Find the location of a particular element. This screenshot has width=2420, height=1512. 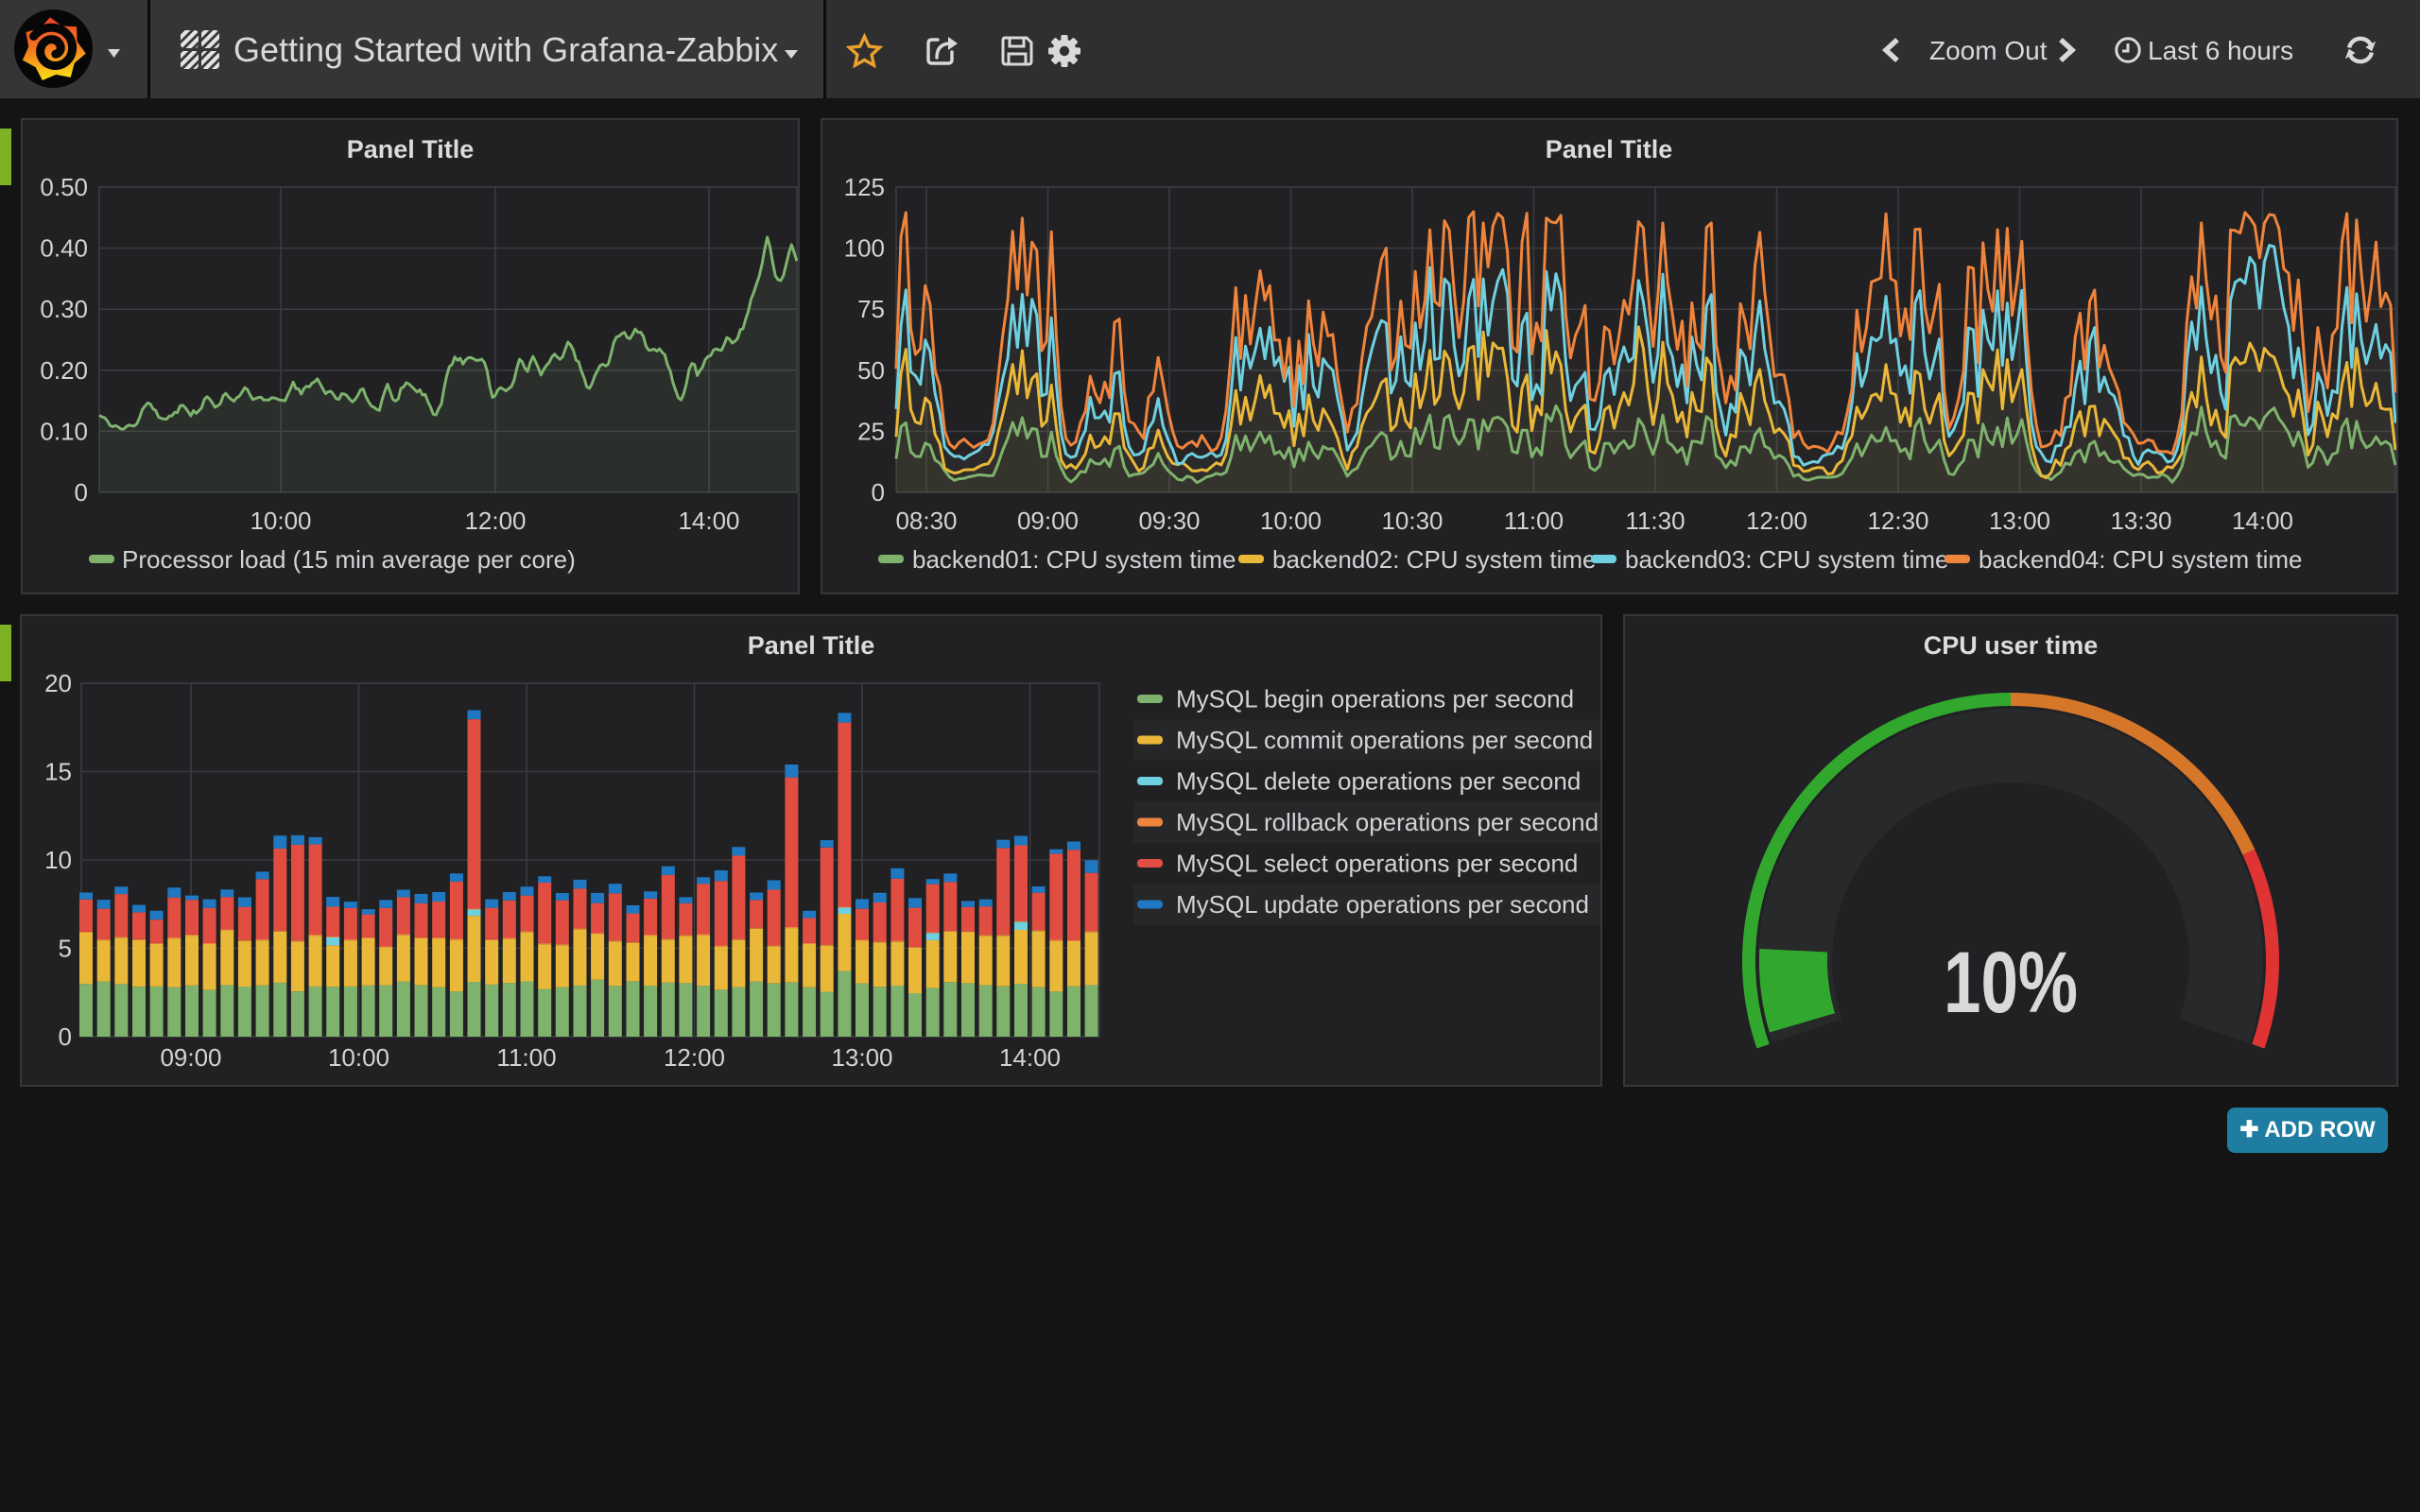

svg-text: backend01: CPU system time is located at coordinates (1074, 559).